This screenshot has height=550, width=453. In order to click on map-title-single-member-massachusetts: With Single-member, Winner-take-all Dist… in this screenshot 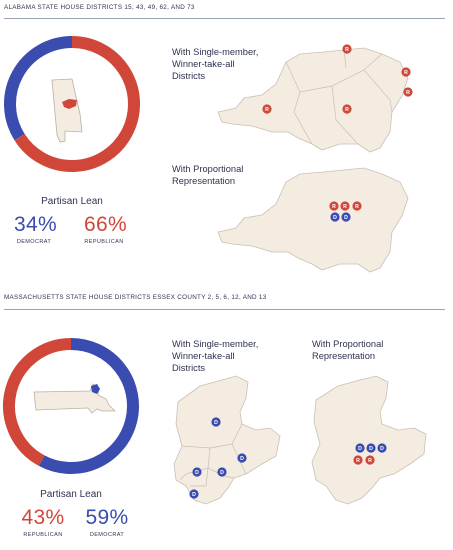, I will do `click(242, 356)`.